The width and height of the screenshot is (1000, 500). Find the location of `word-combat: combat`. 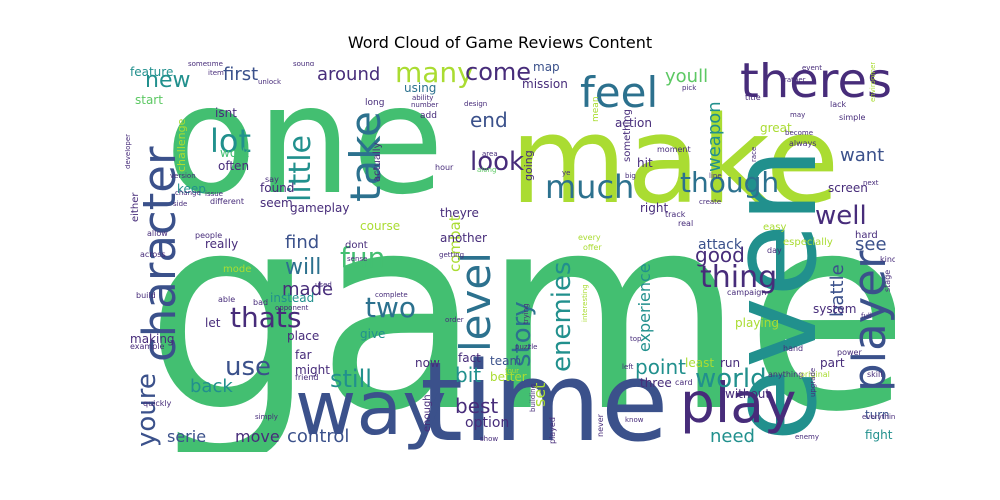

word-combat: combat is located at coordinates (455, 243).